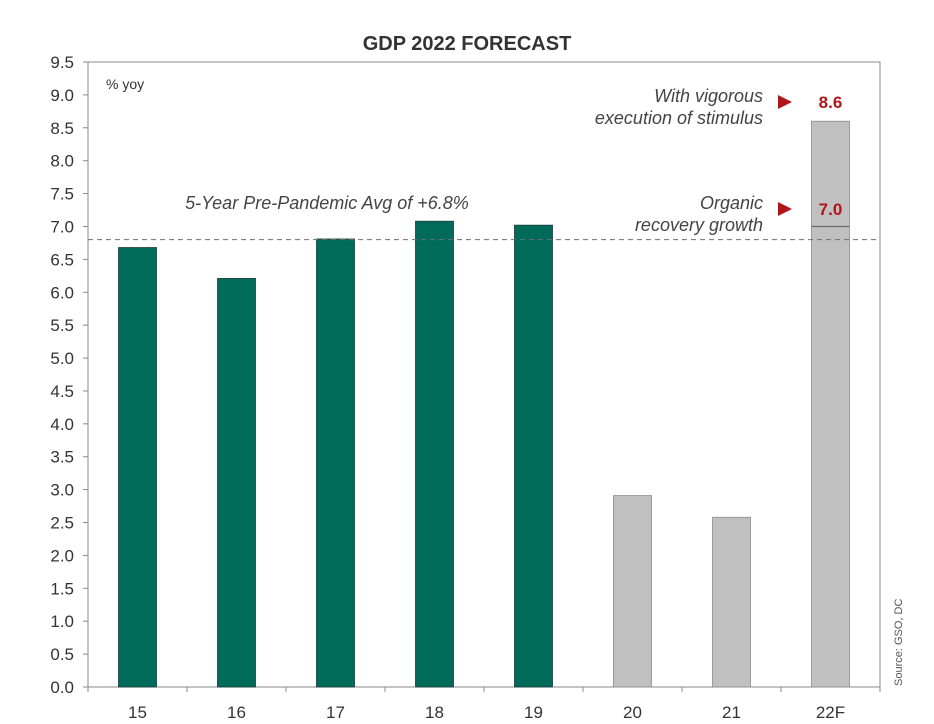 The width and height of the screenshot is (934, 724). Describe the element at coordinates (467, 44) in the screenshot. I see `chart-title: GDP 2022 FORECAST` at that location.